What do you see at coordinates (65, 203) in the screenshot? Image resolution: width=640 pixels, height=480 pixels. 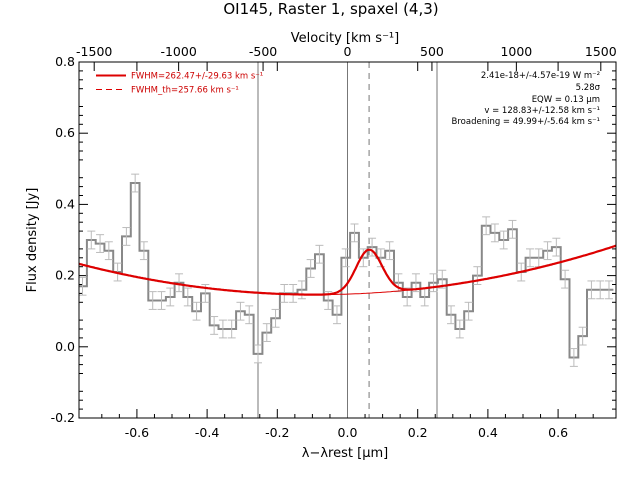 I see `y-tick-label: 0.4` at bounding box center [65, 203].